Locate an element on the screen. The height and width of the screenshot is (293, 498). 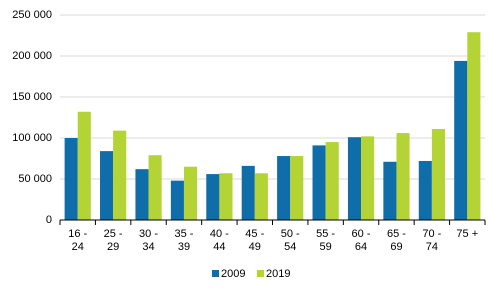
y-tick-label: 100 000 is located at coordinates (32, 138).